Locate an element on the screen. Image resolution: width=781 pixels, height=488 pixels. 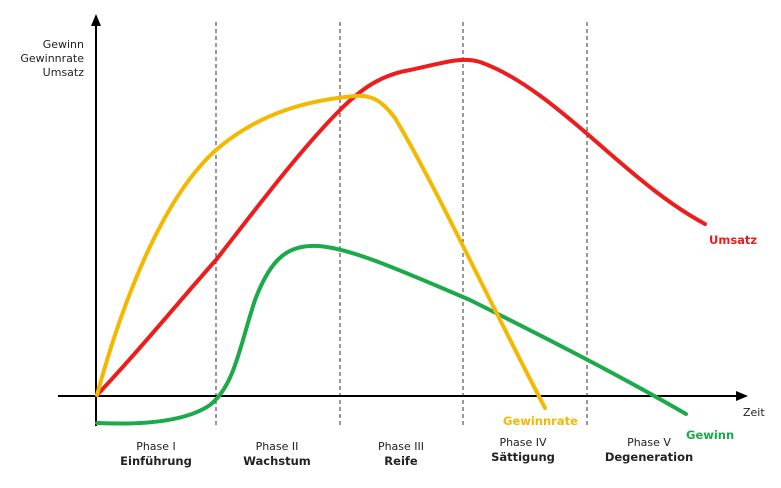
phase-3-name: Reife is located at coordinates (401, 461).